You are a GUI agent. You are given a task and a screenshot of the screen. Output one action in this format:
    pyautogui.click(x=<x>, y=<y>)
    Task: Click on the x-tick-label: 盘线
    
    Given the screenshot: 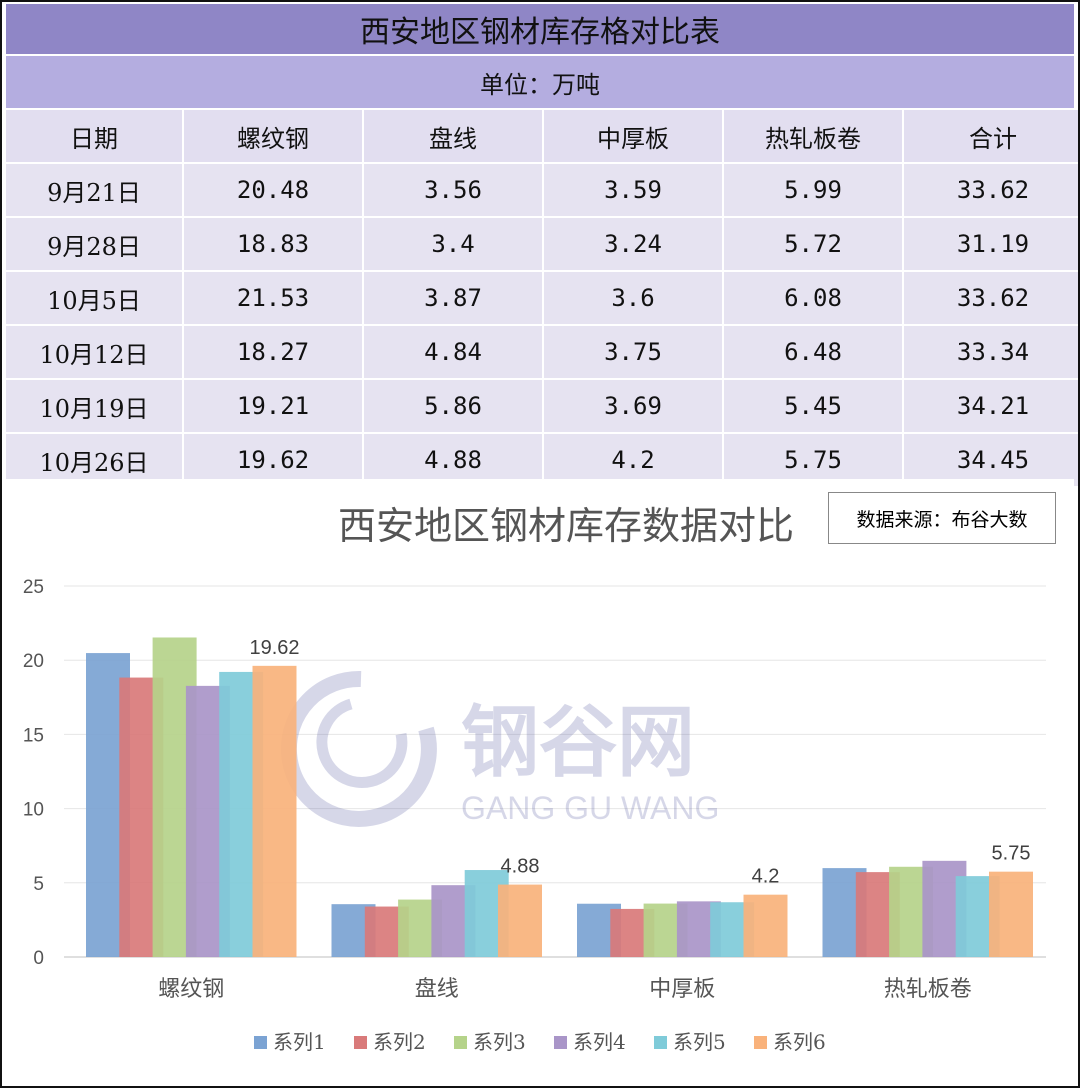 What is the action you would take?
    pyautogui.click(x=437, y=989)
    